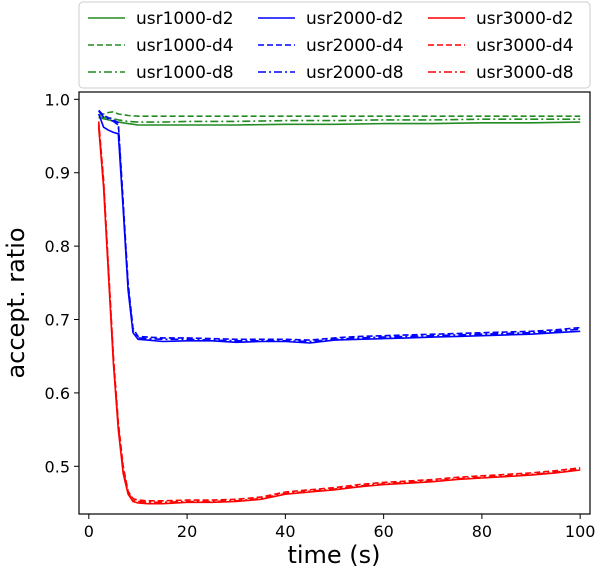  Describe the element at coordinates (333, 555) in the screenshot. I see `x-axis-label: time (s)` at that location.